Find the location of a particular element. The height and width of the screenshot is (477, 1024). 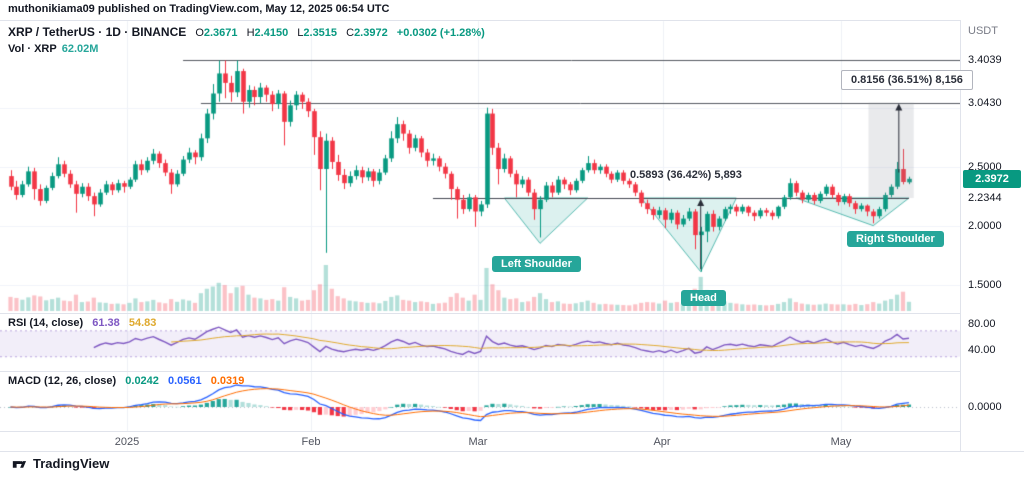

macd-signal-value: 0.0319 is located at coordinates (227, 381).